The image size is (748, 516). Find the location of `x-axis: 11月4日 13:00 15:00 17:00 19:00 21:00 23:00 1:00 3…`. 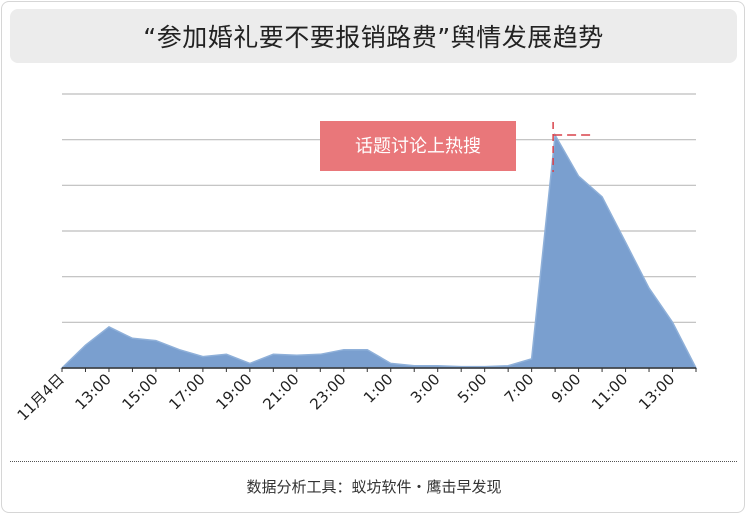

x-axis: 11月4日 13:00 15:00 17:00 19:00 21:00 23:00 1:00 3… is located at coordinates (355, 395).